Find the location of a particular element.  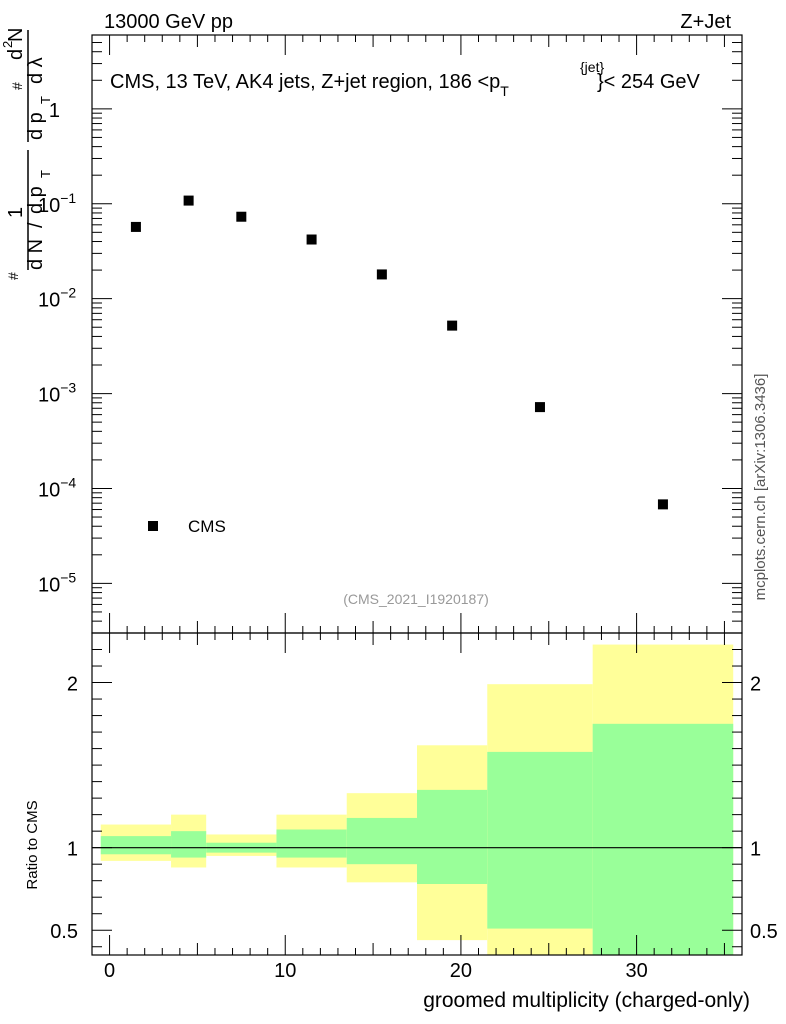

upper-y-tick-exp: −5 is located at coordinates (68, 577).